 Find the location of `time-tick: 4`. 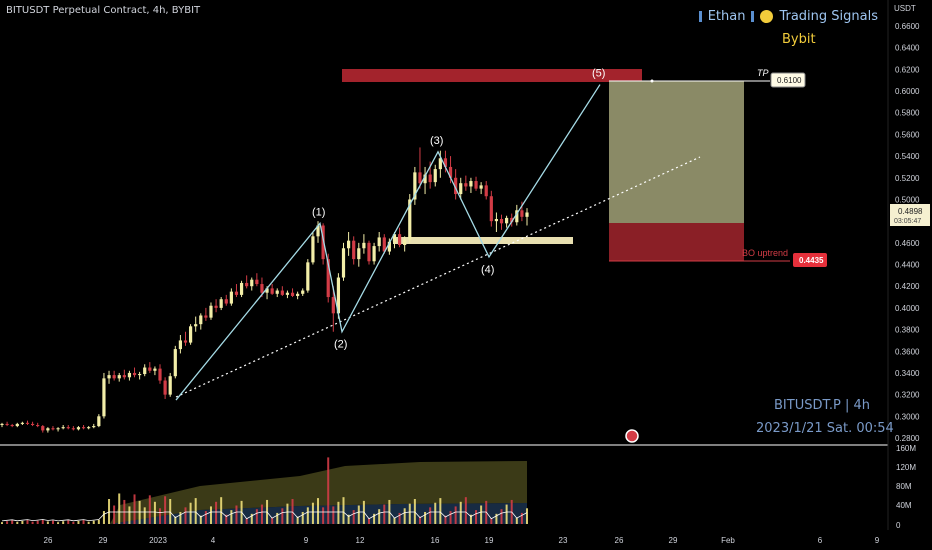

time-tick: 4 is located at coordinates (213, 540).